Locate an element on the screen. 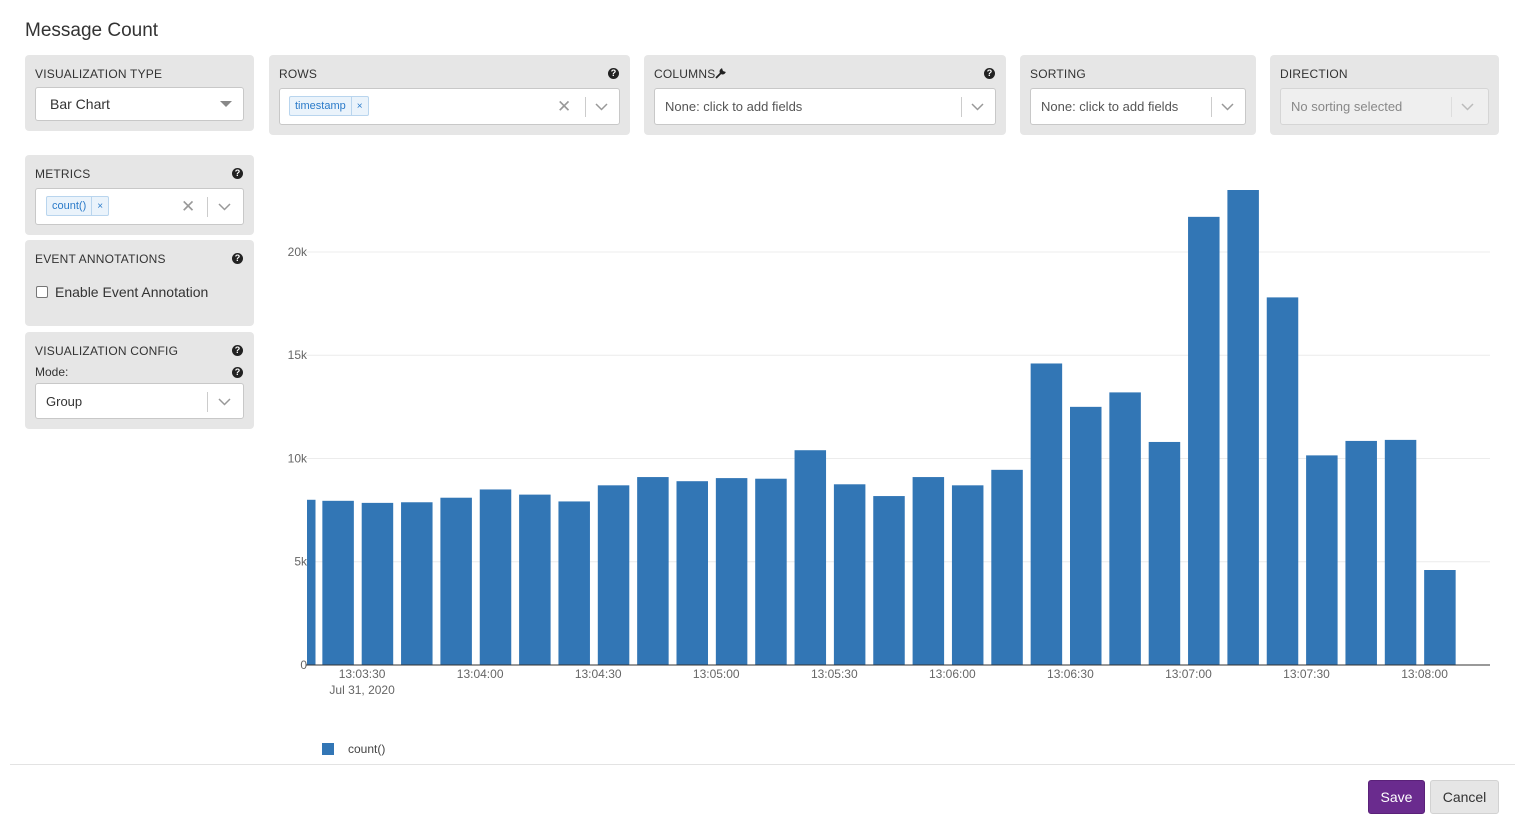 The width and height of the screenshot is (1529, 839). columns-select: None: click to add fields is located at coordinates (825, 106).